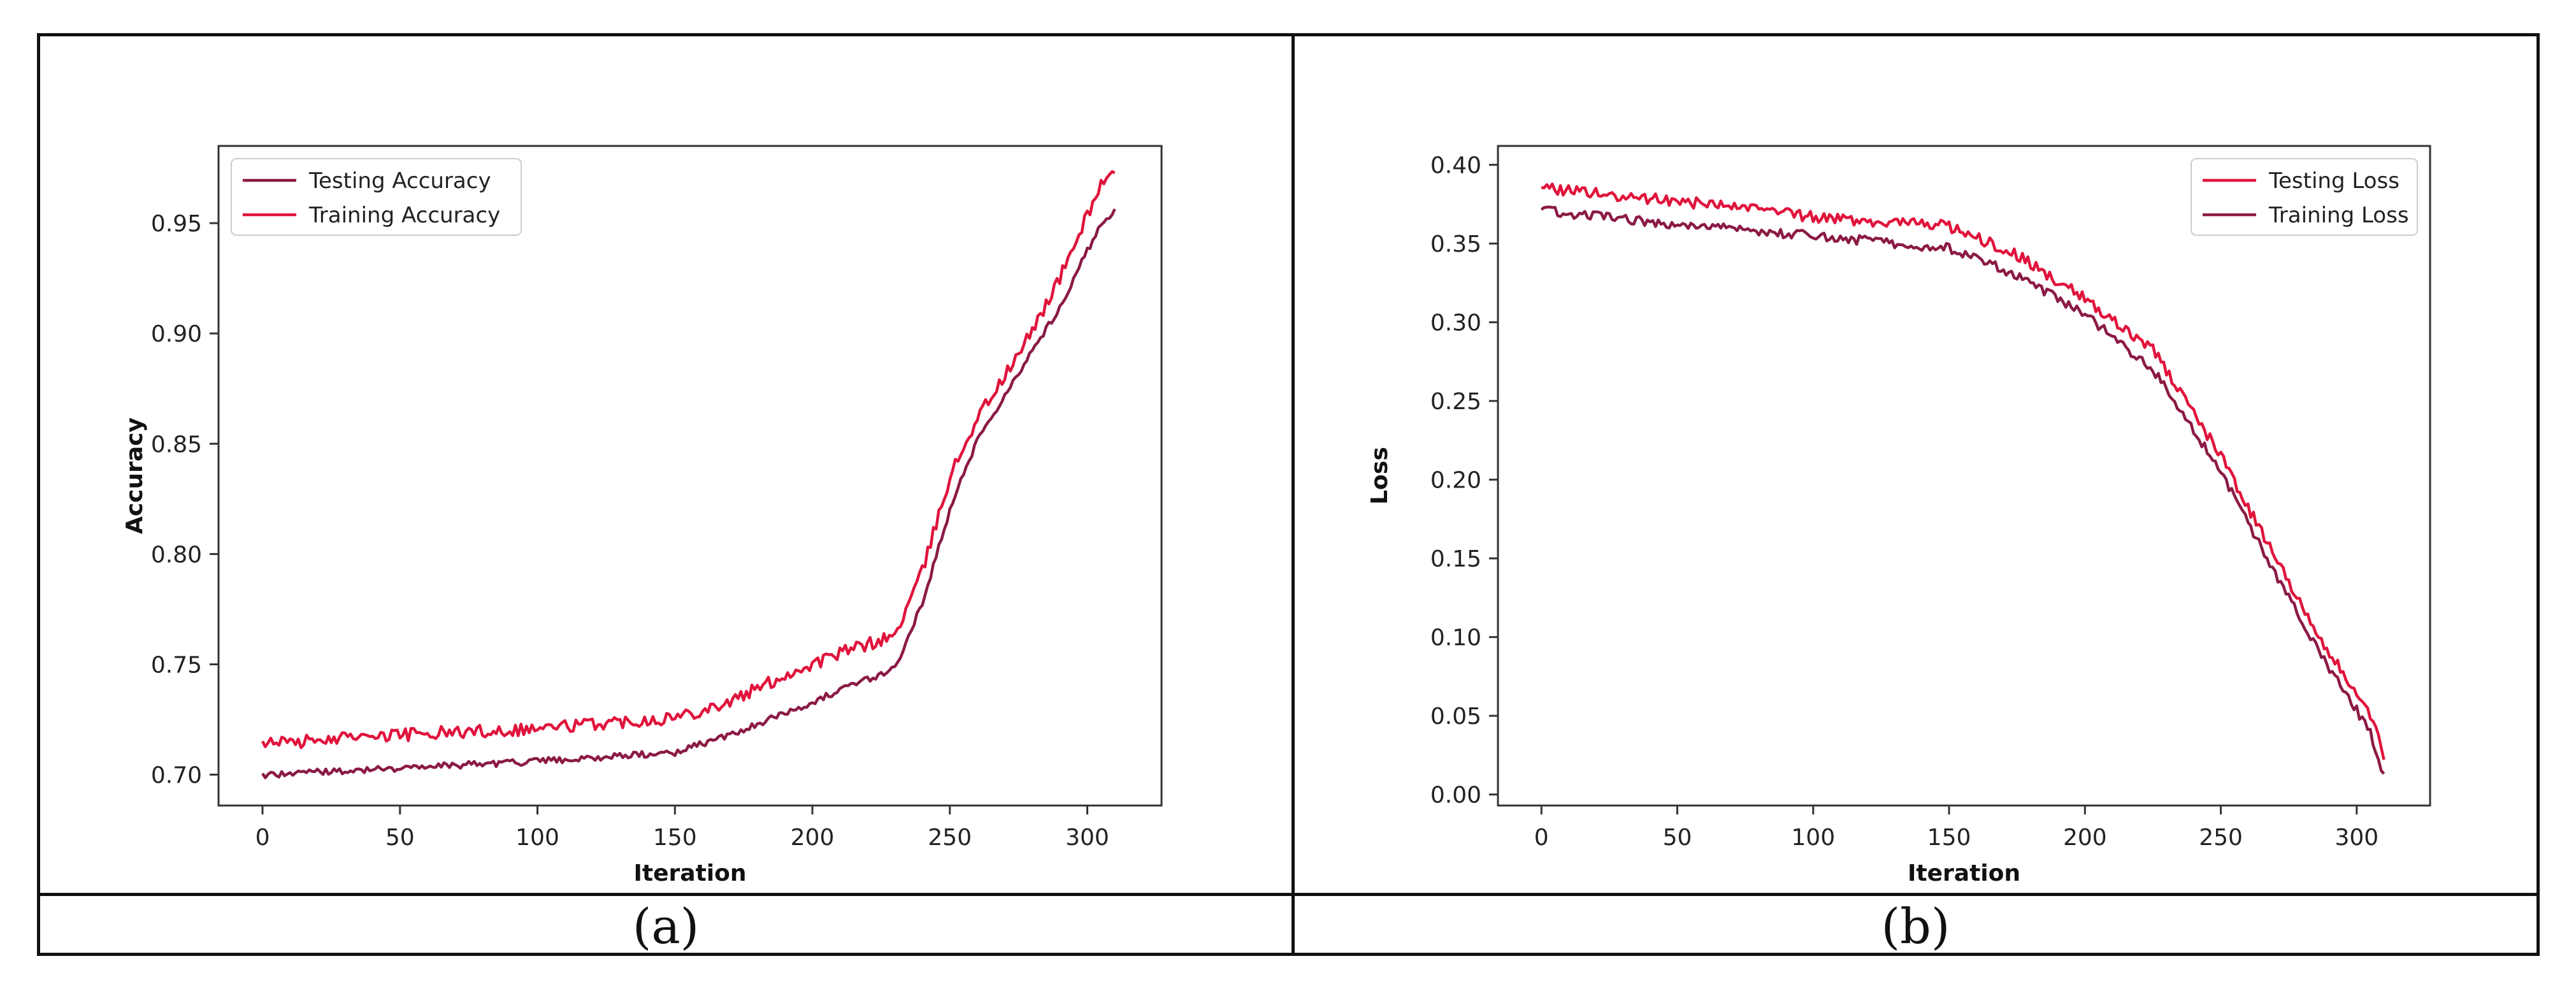  I want to click on y-tick-label: 0.10, so click(1455, 638).